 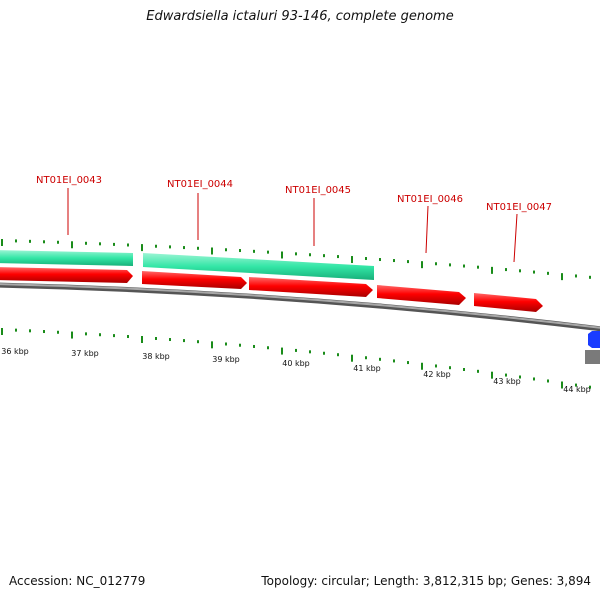 I want to click on gene-label: NT01EI_0047, so click(x=519, y=207).